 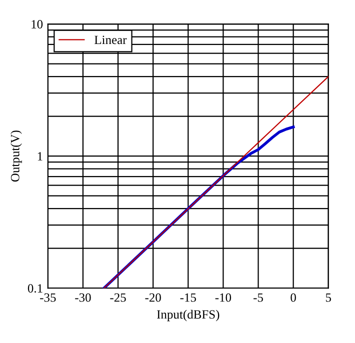 I want to click on x-tick-label: -30, so click(x=83, y=297).